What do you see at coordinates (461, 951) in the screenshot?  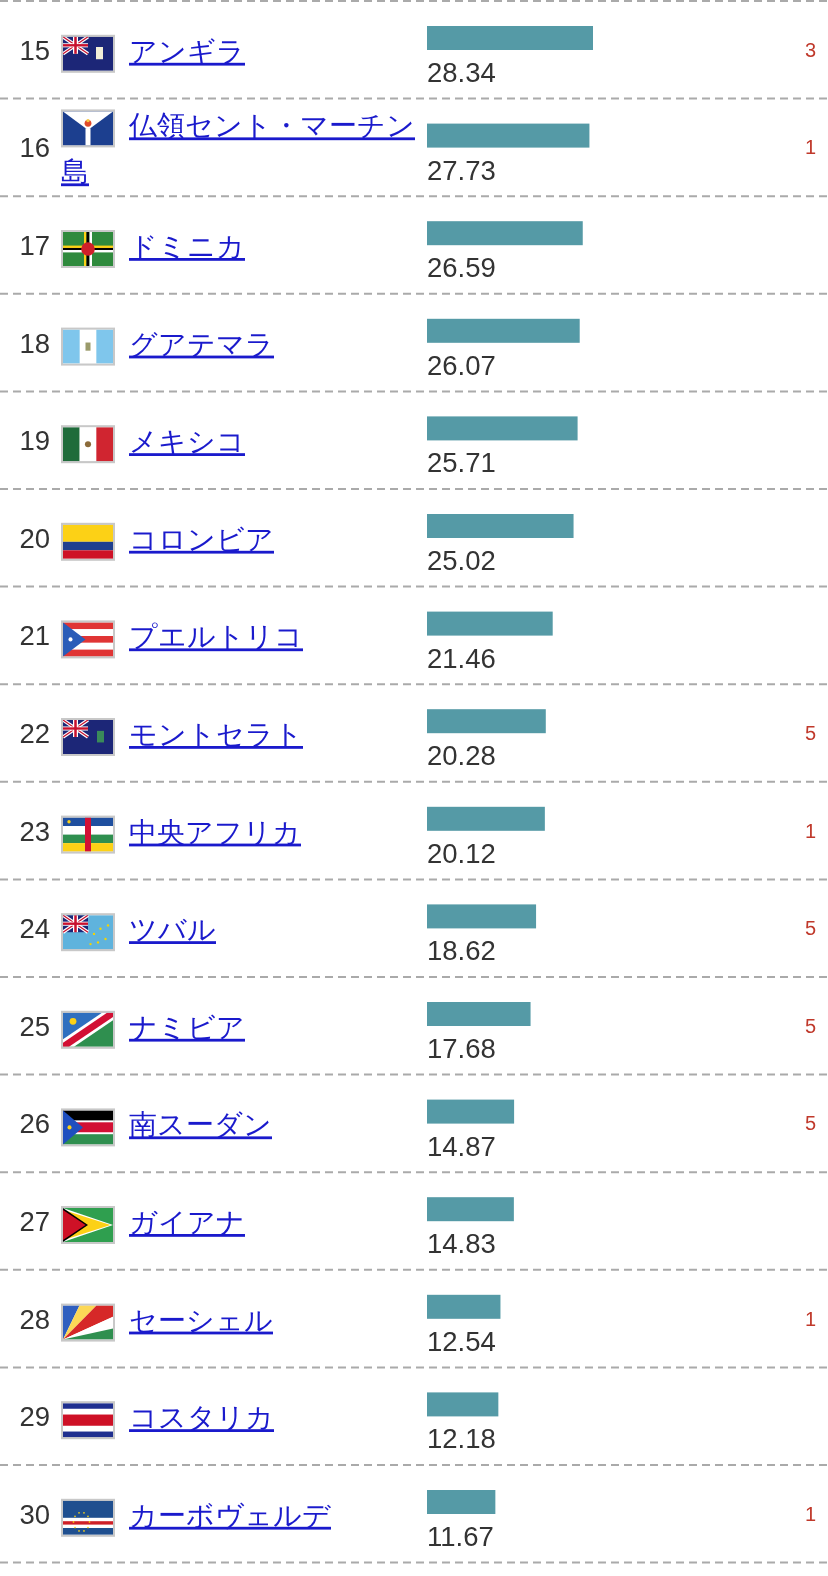 I see `data-label: 18.62` at bounding box center [461, 951].